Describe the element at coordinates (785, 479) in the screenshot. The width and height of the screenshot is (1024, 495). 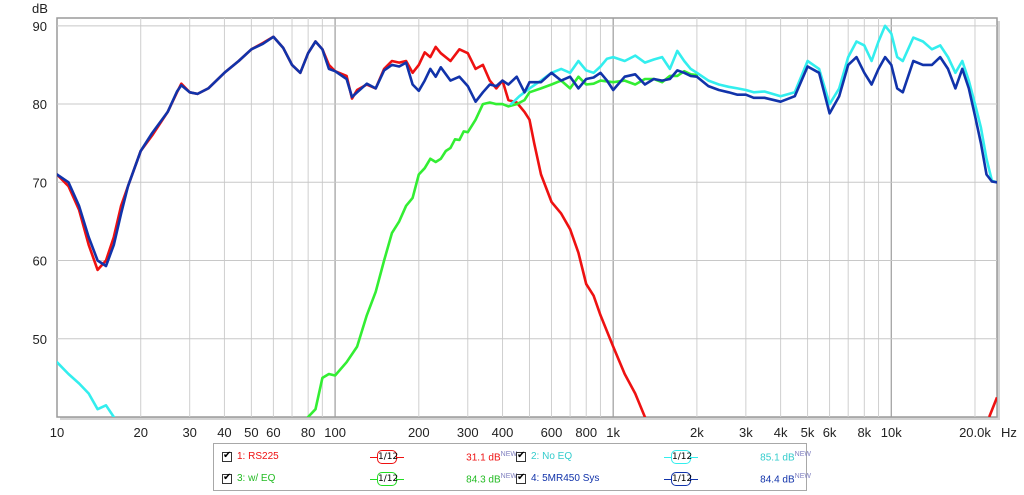
I see `legend-level: 84.4 dBNEW` at that location.